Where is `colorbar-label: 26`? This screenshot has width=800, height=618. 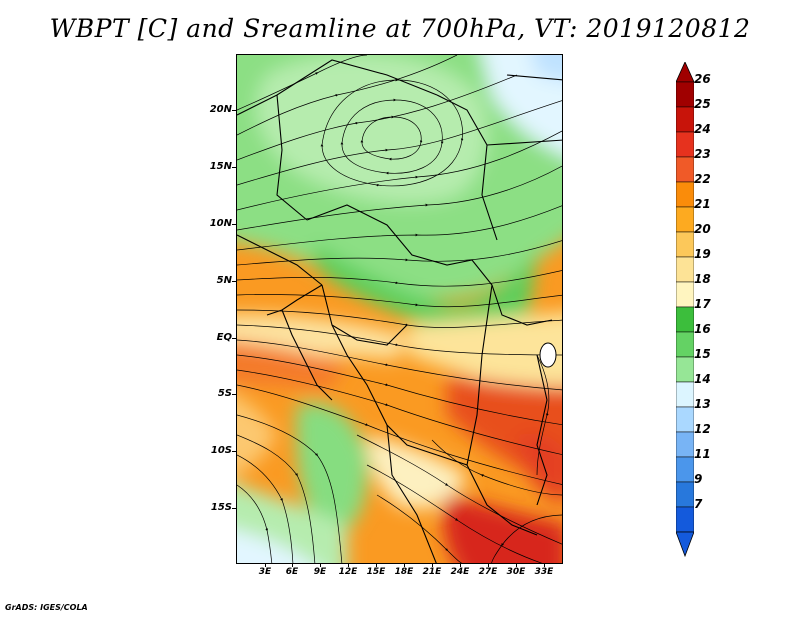
colorbar-label: 26 is located at coordinates (702, 79).